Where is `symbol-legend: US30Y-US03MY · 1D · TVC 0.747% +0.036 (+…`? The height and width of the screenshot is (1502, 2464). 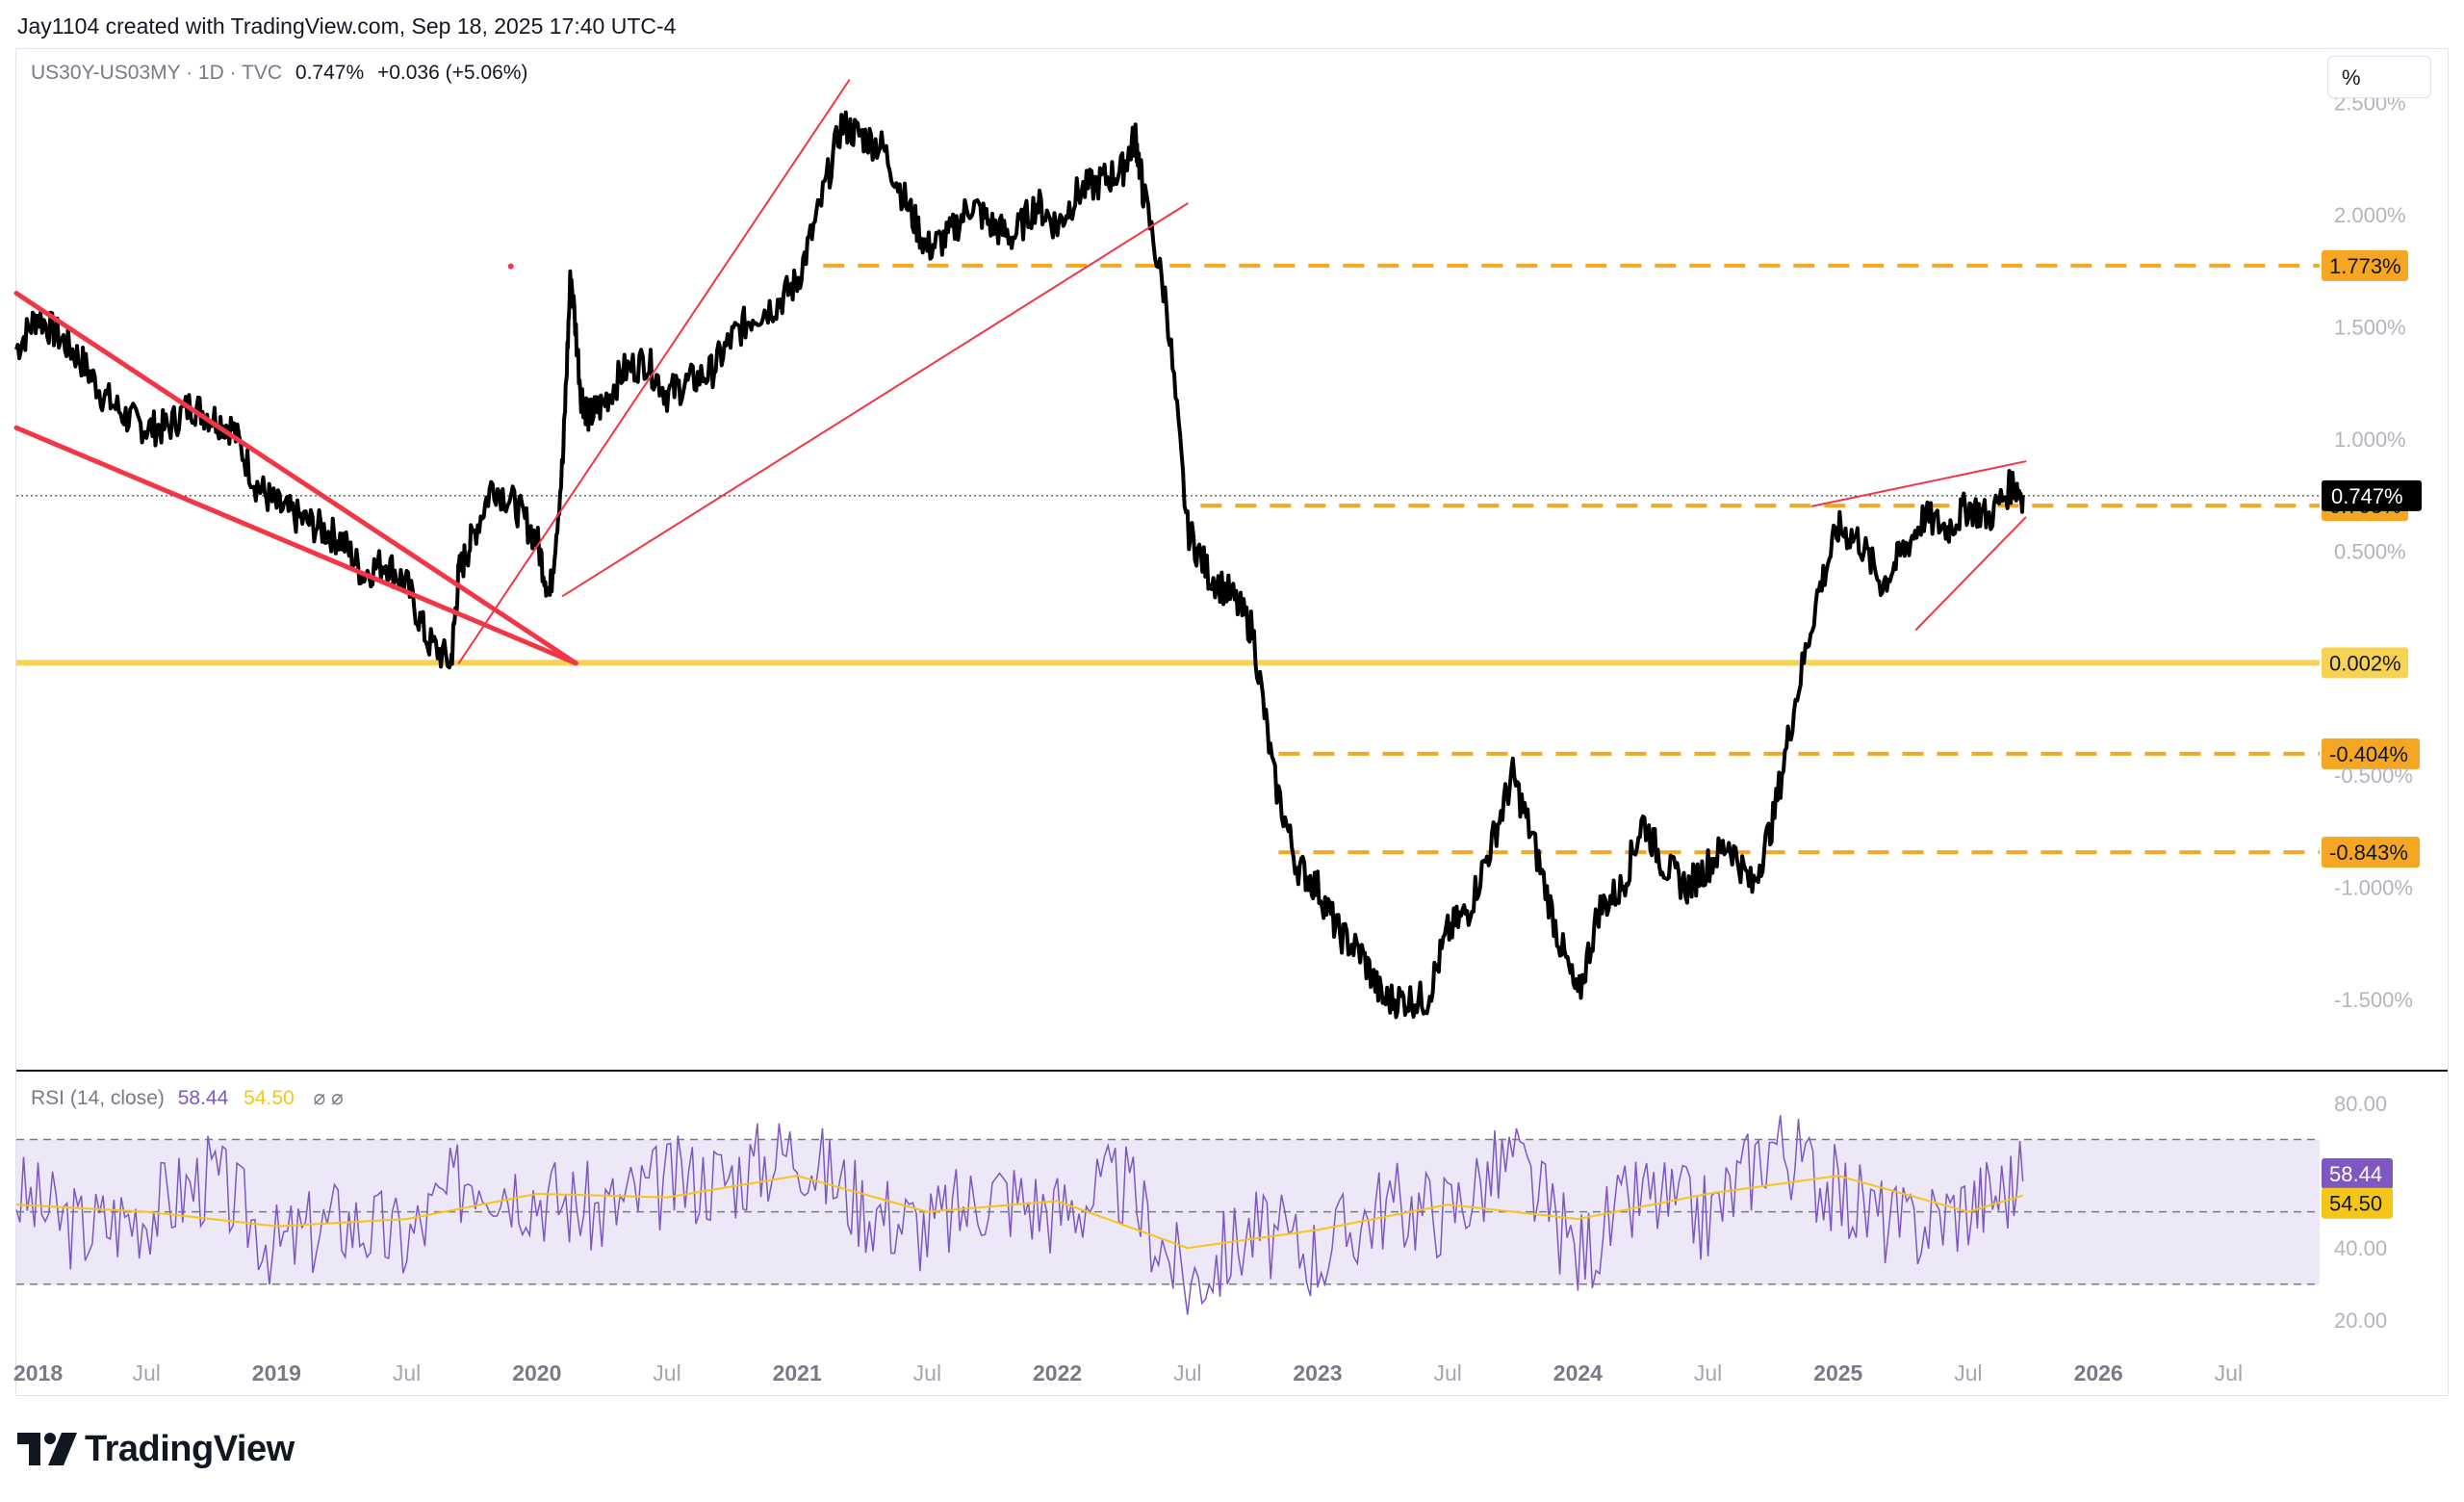 symbol-legend: US30Y-US03MY · 1D · TVC 0.747% +0.036 (+… is located at coordinates (279, 73).